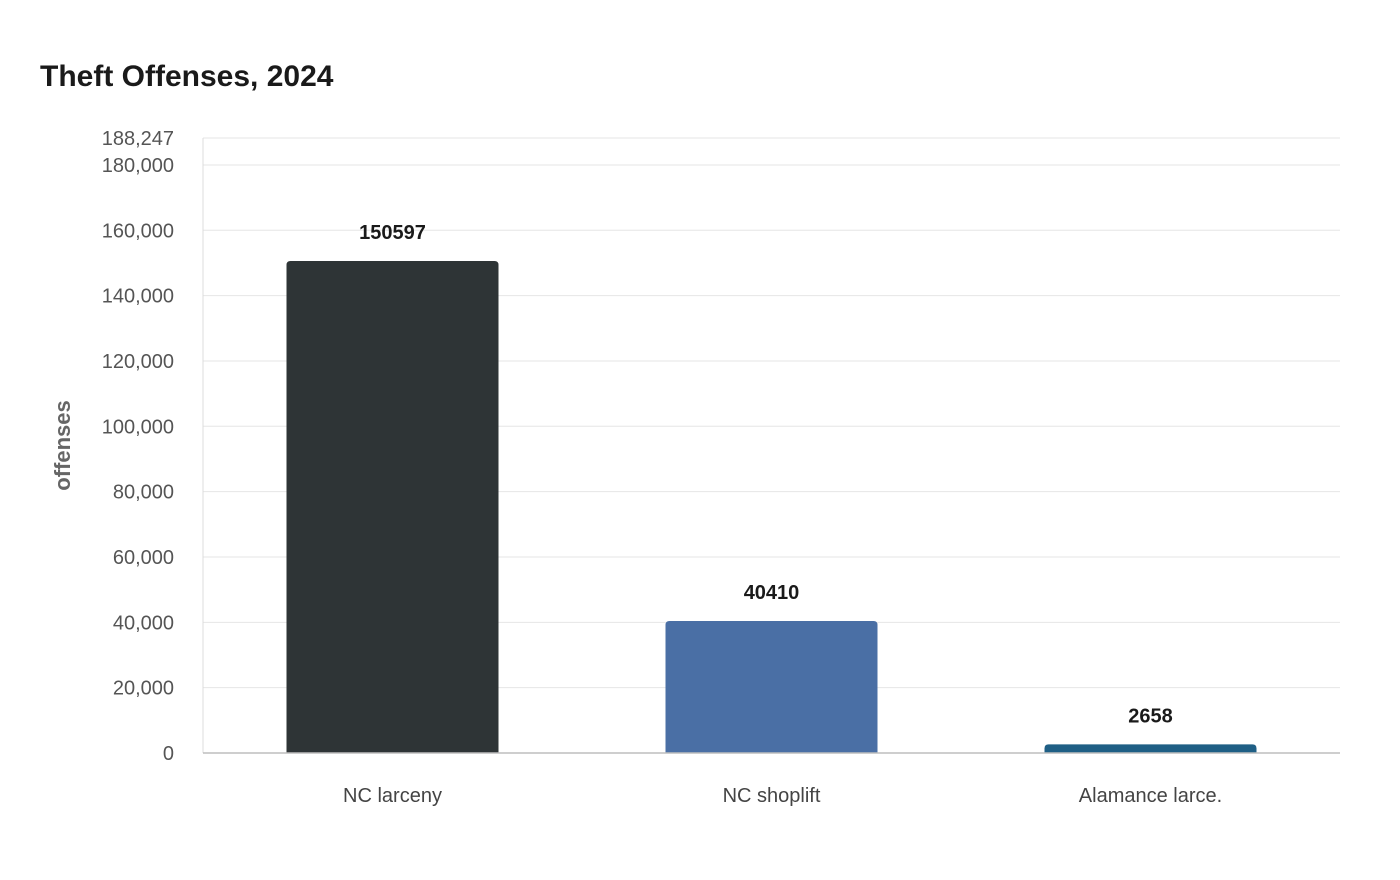 Image resolution: width=1400 pixels, height=880 pixels. Describe the element at coordinates (1150, 716) in the screenshot. I see `value-label: 2658` at that location.